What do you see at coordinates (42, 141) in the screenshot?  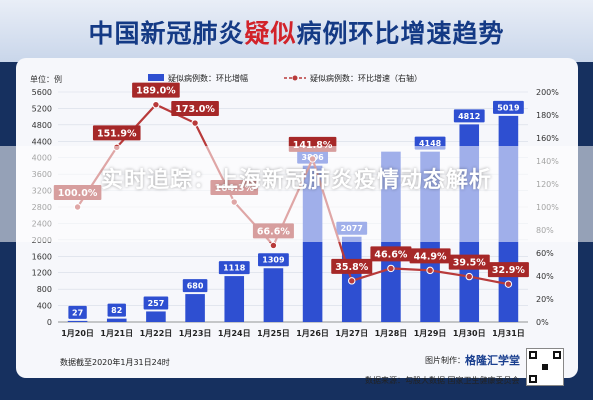 I see `y-tick-label: 4400` at bounding box center [42, 141].